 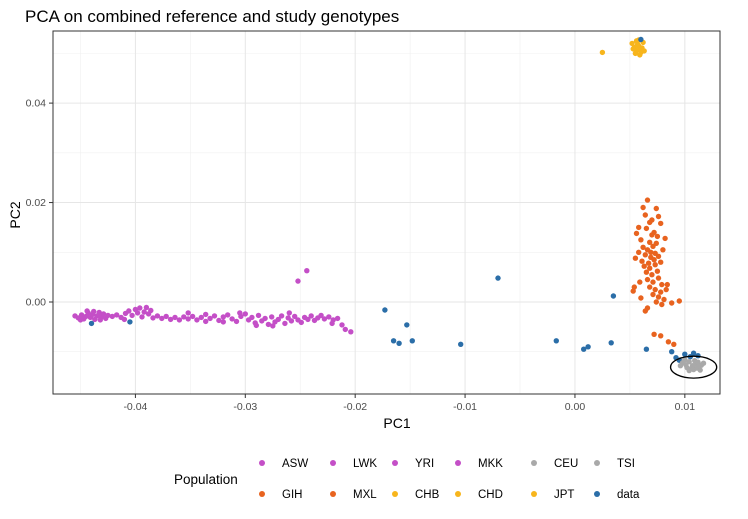 What do you see at coordinates (15, 214) in the screenshot?
I see `y-axis-label: PC2` at bounding box center [15, 214].